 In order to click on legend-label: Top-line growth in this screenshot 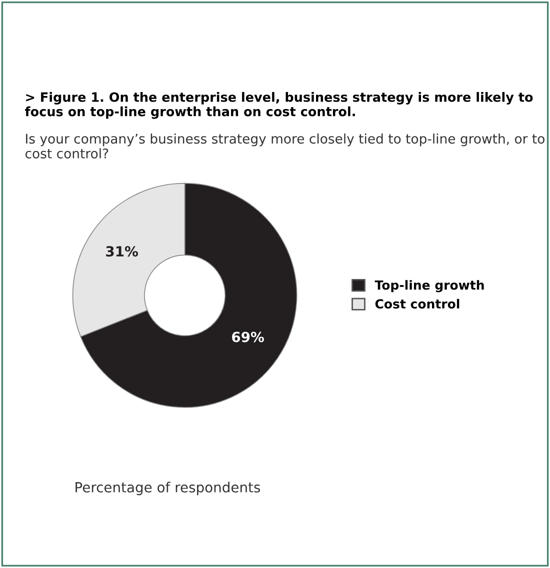, I will do `click(429, 286)`.